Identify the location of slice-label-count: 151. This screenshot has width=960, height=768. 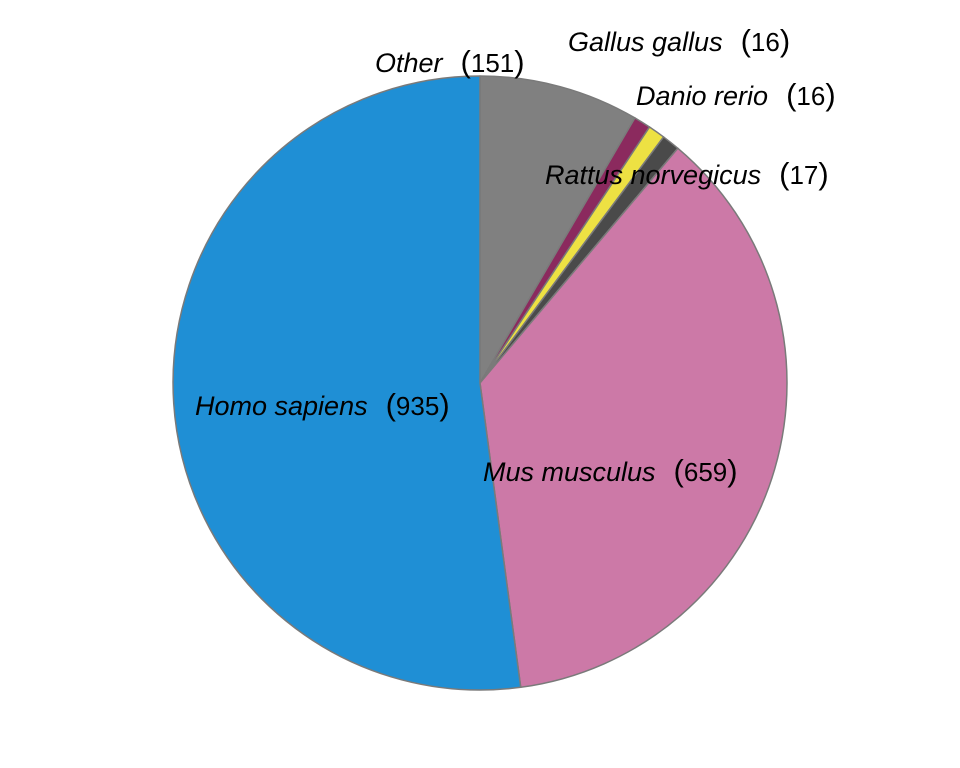
(492, 63).